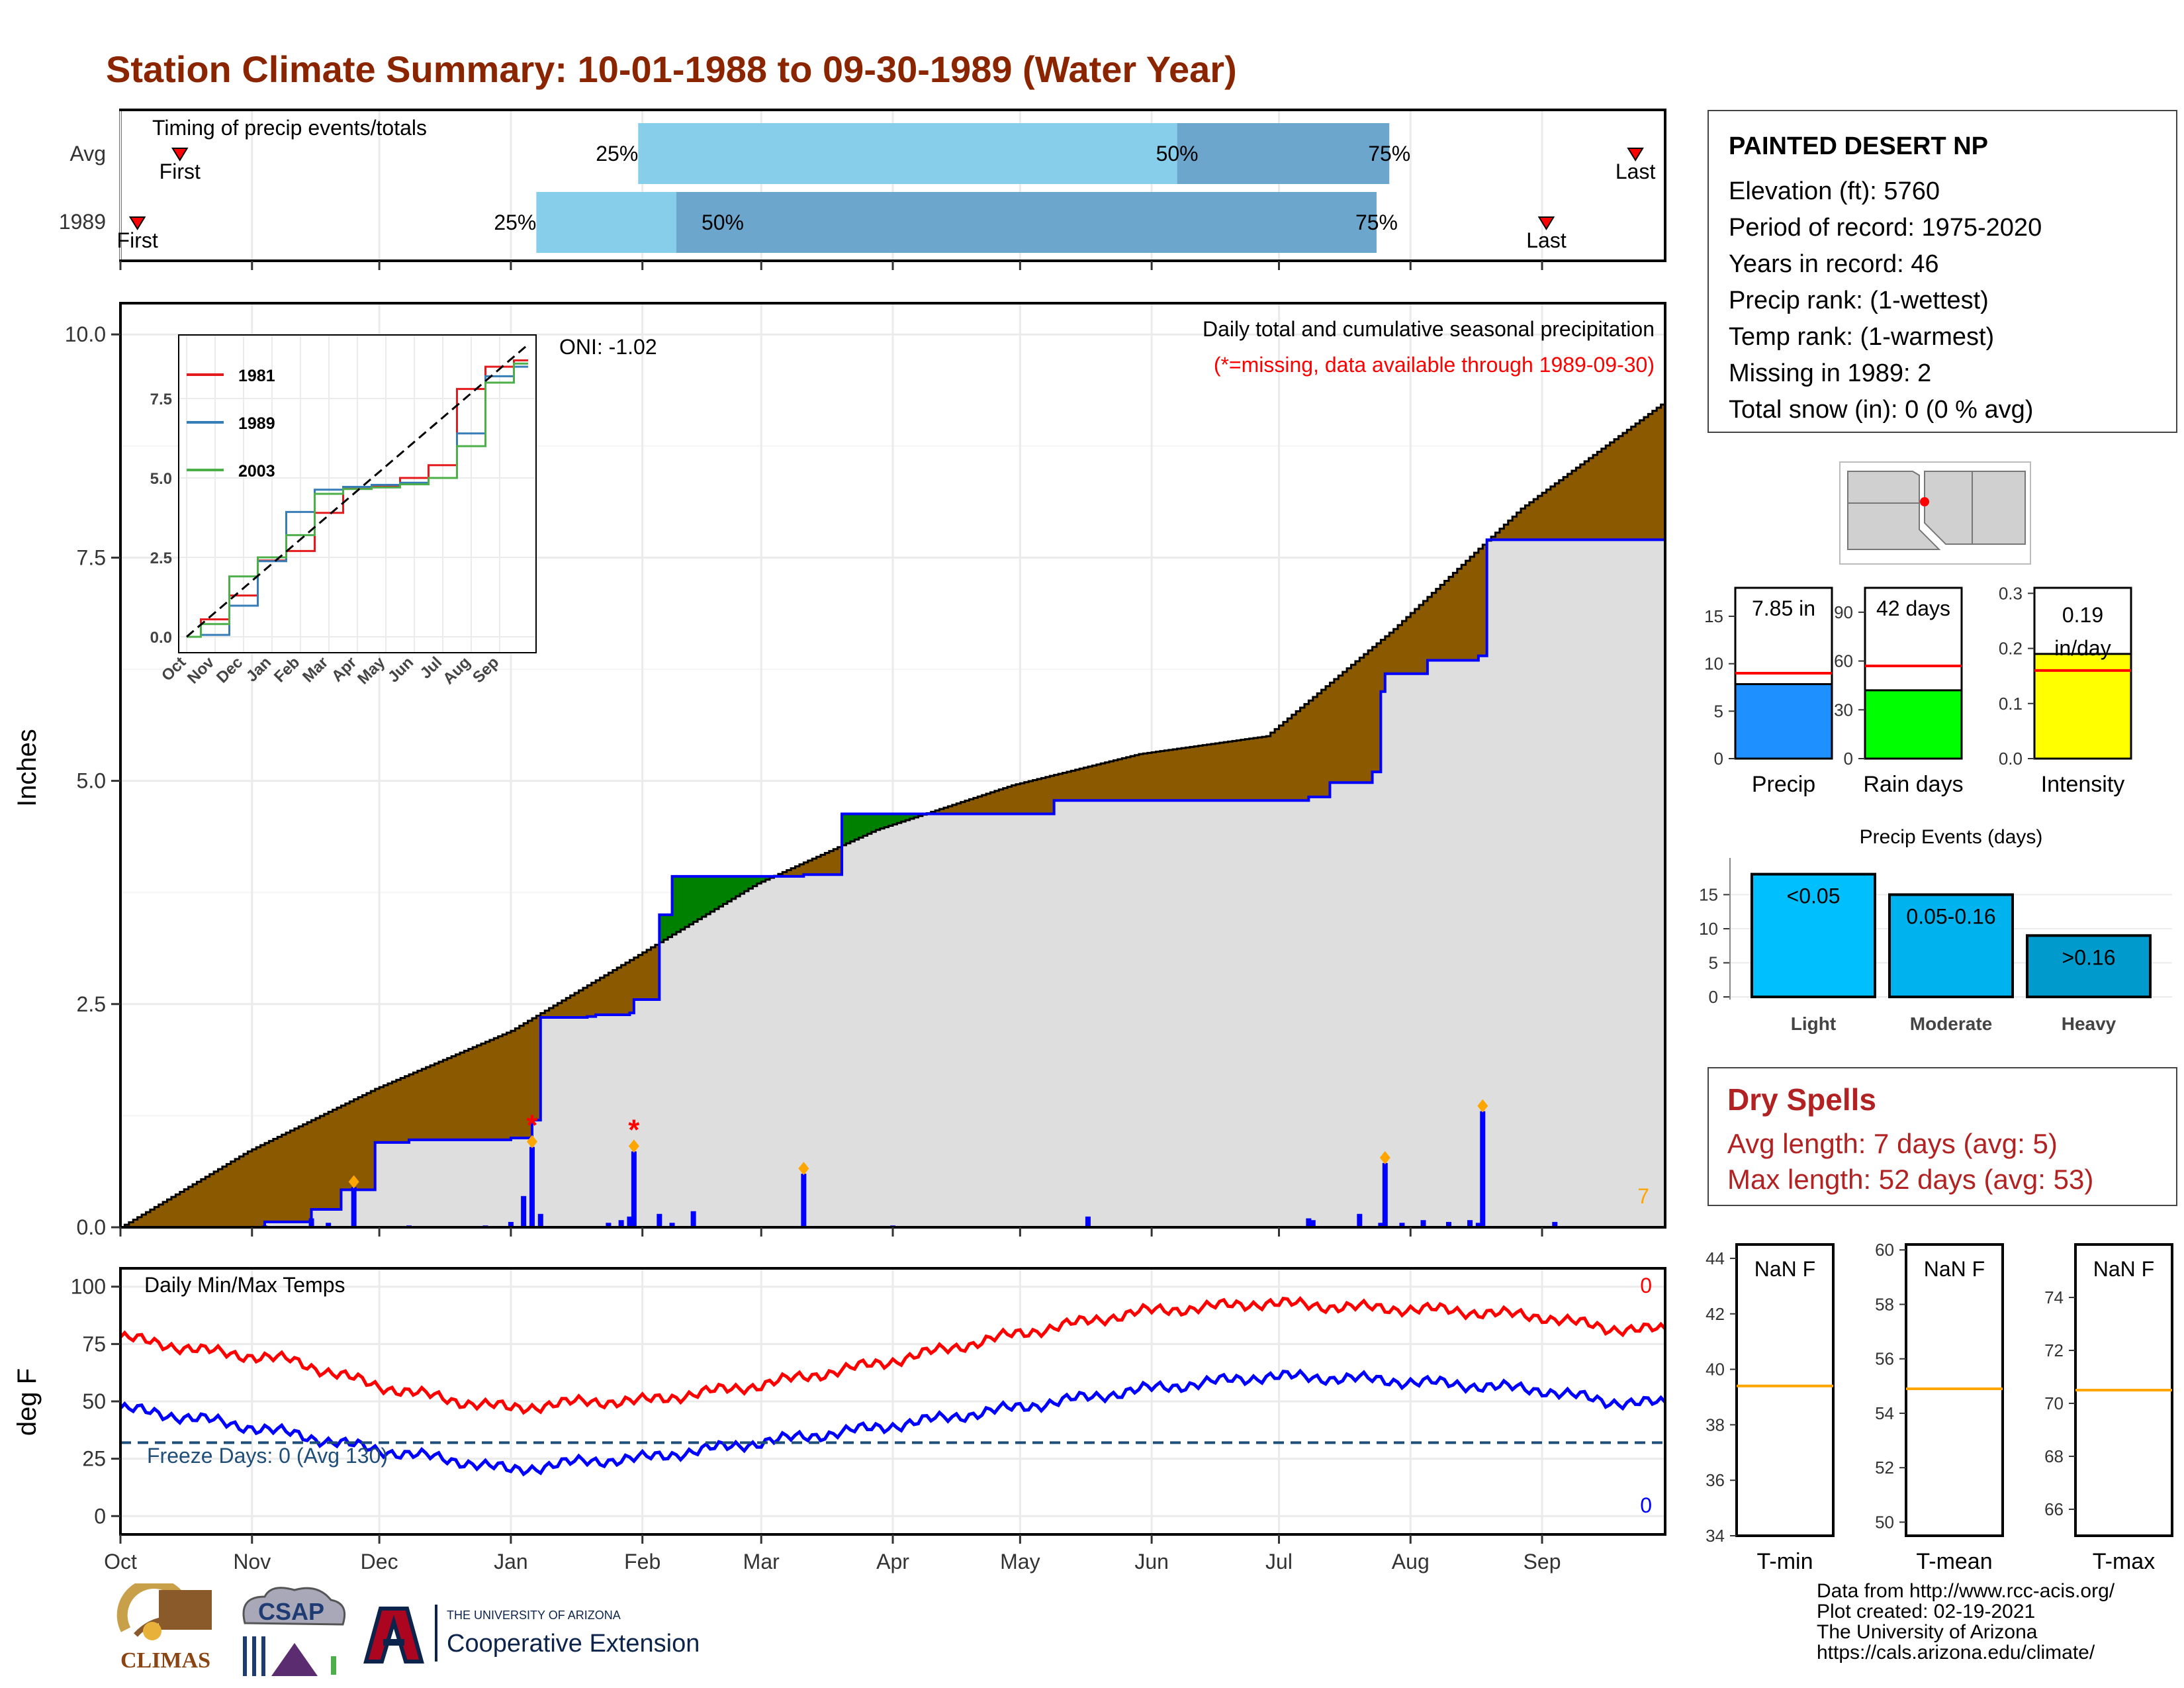 This screenshot has height=1688, width=2184. I want to click on month-label: Dec, so click(380, 1561).